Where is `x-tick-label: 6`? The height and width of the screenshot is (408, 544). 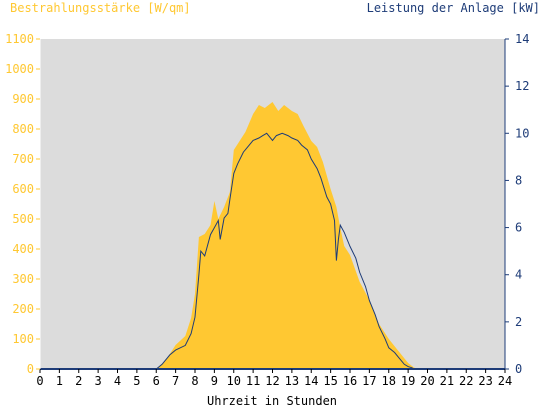
x-tick-label: 6 is located at coordinates (156, 381).